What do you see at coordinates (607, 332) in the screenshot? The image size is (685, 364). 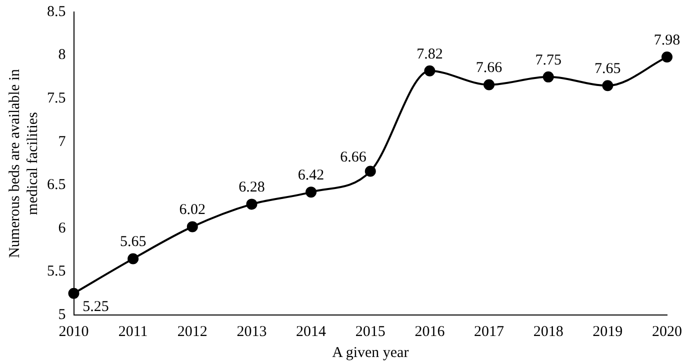 I see `x-tick-label: 2019` at bounding box center [607, 332].